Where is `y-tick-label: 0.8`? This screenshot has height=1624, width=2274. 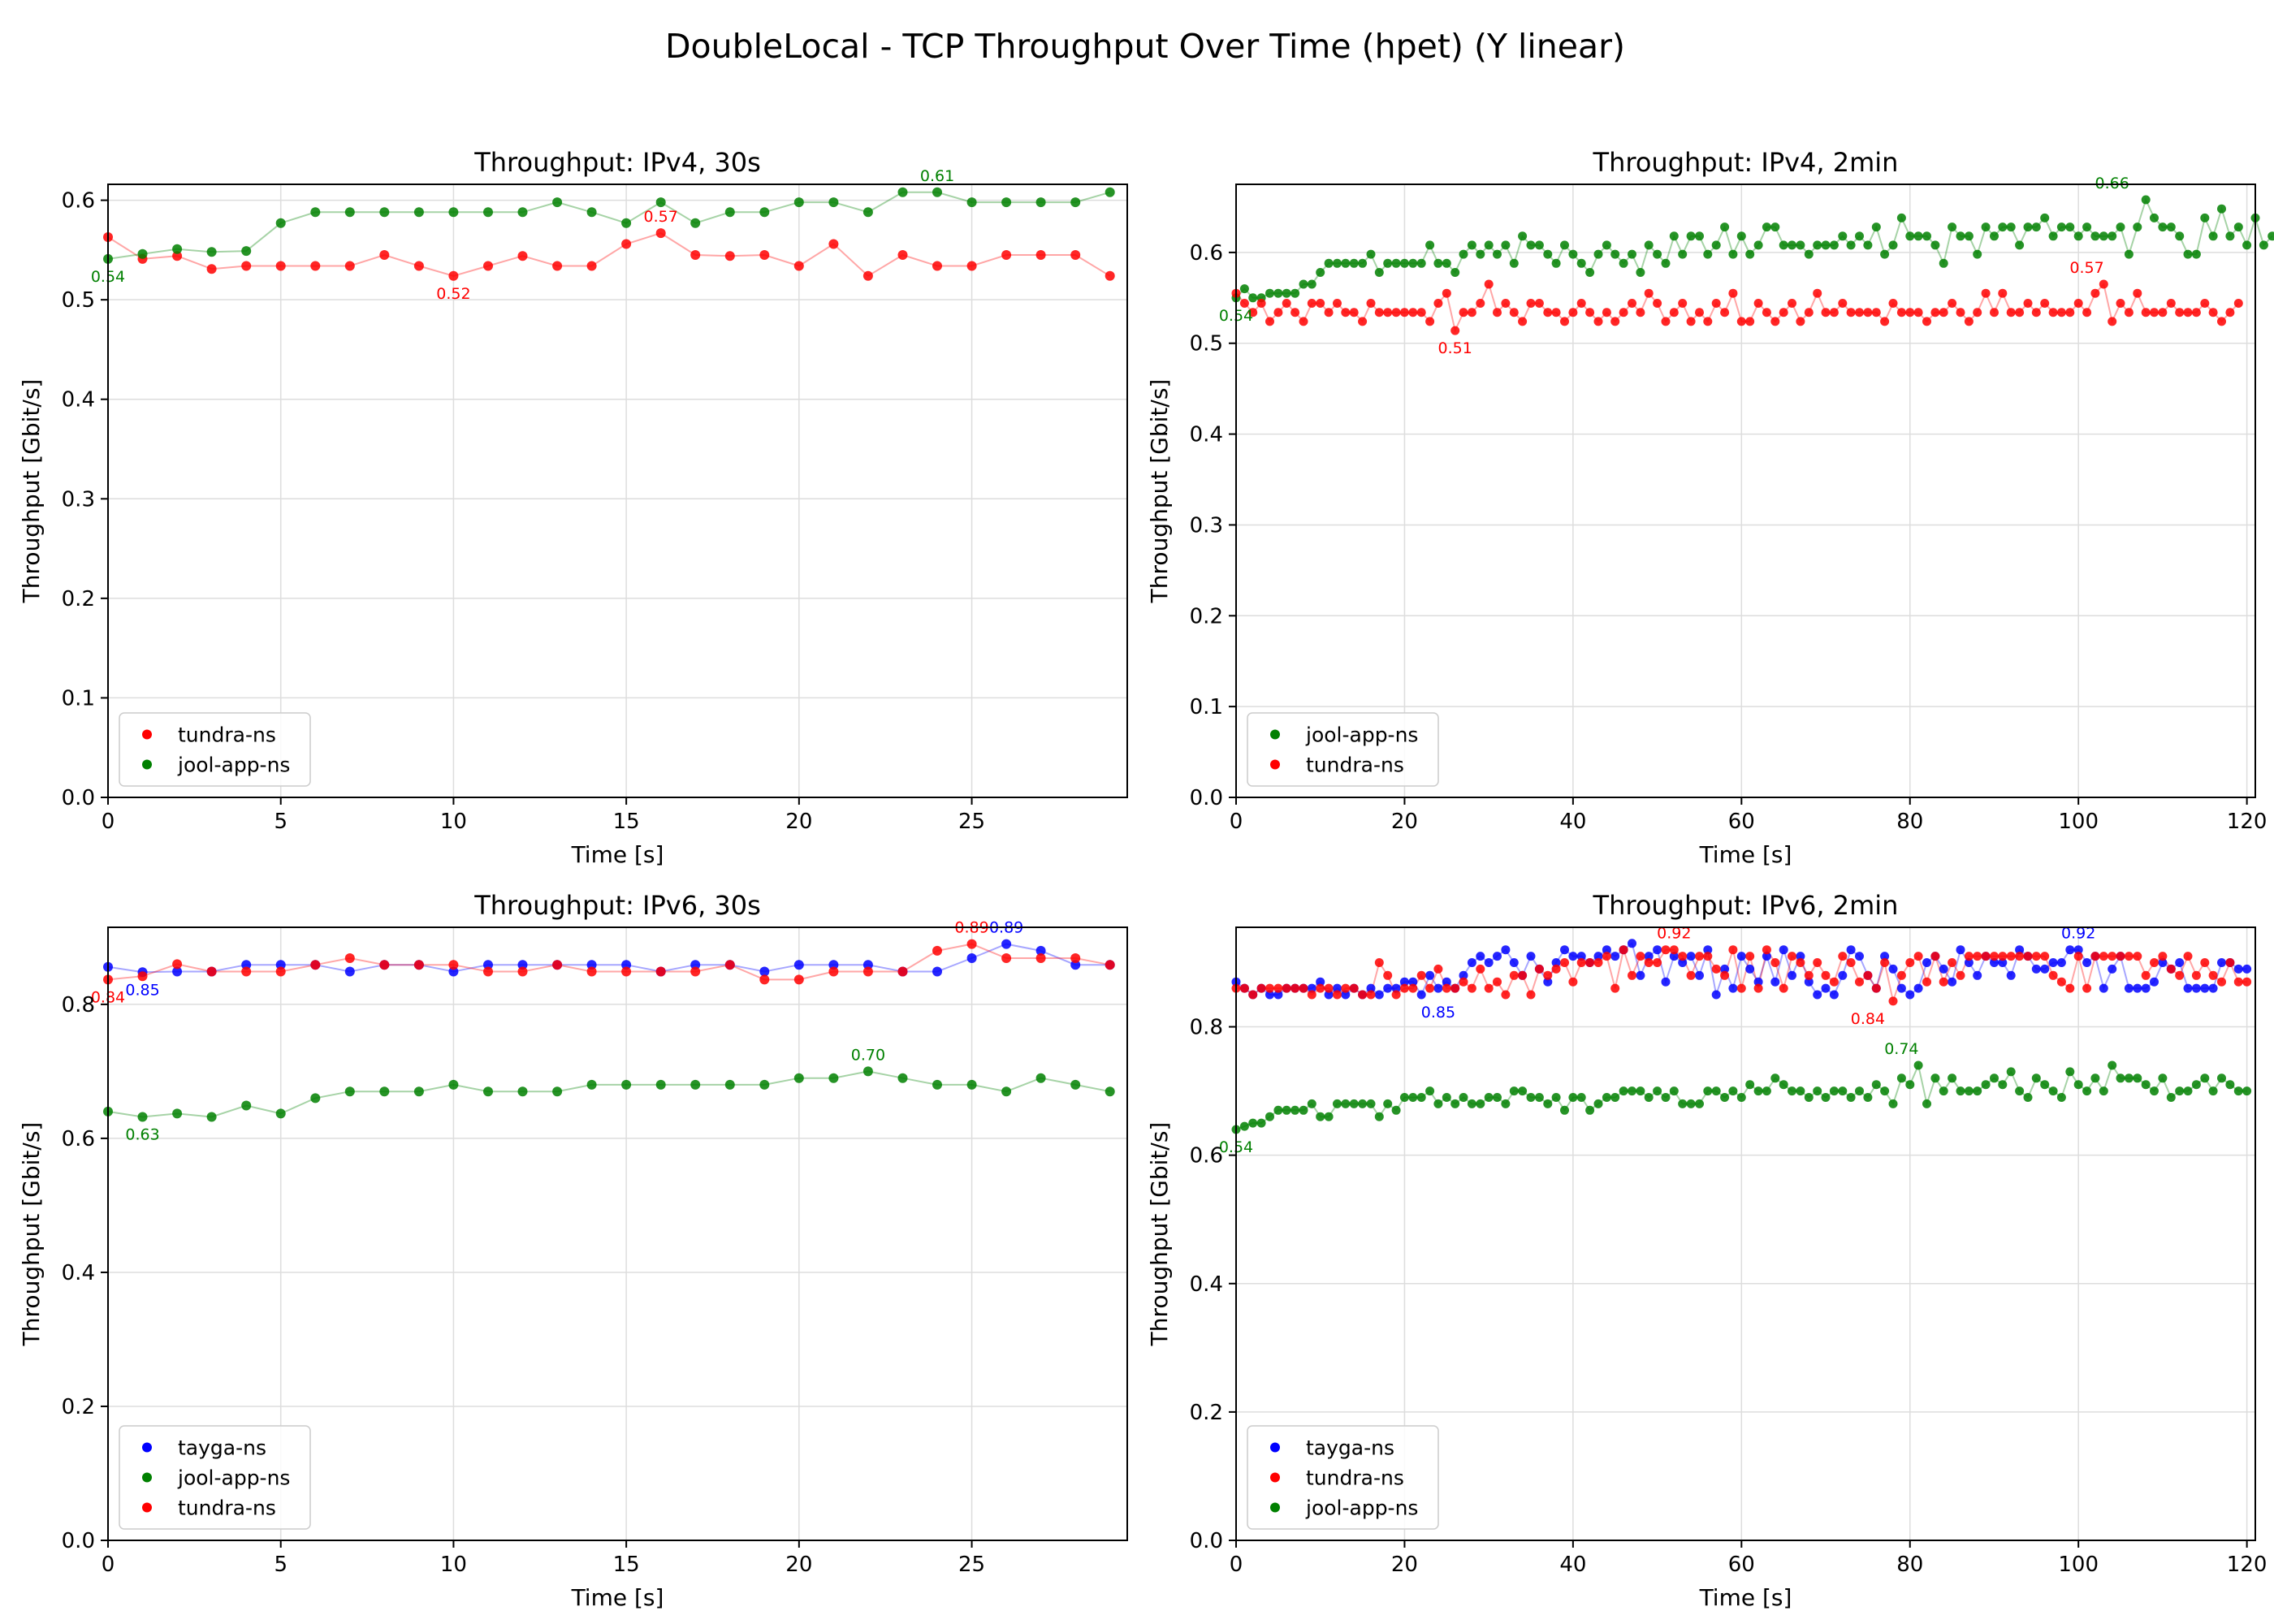
y-tick-label: 0.8 is located at coordinates (78, 1005).